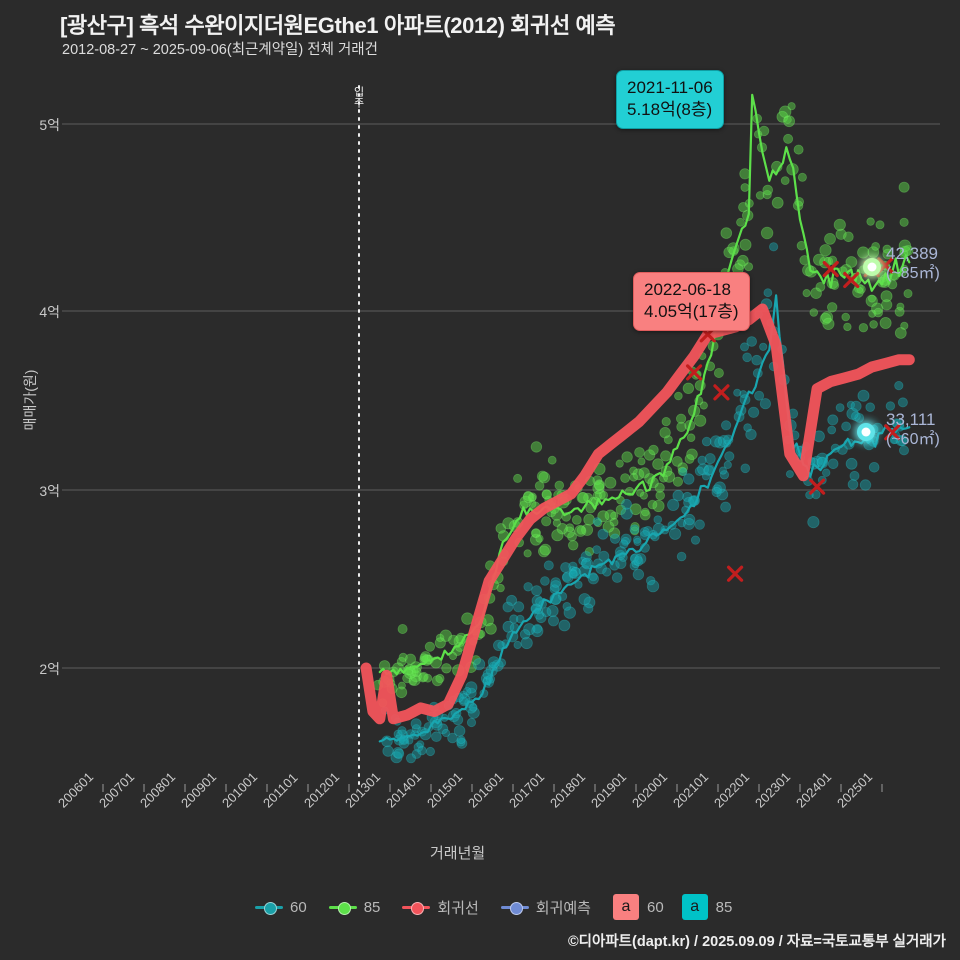 The width and height of the screenshot is (960, 960). What do you see at coordinates (563, 908) in the screenshot?
I see `legend-label: 회귀예측` at bounding box center [563, 908].